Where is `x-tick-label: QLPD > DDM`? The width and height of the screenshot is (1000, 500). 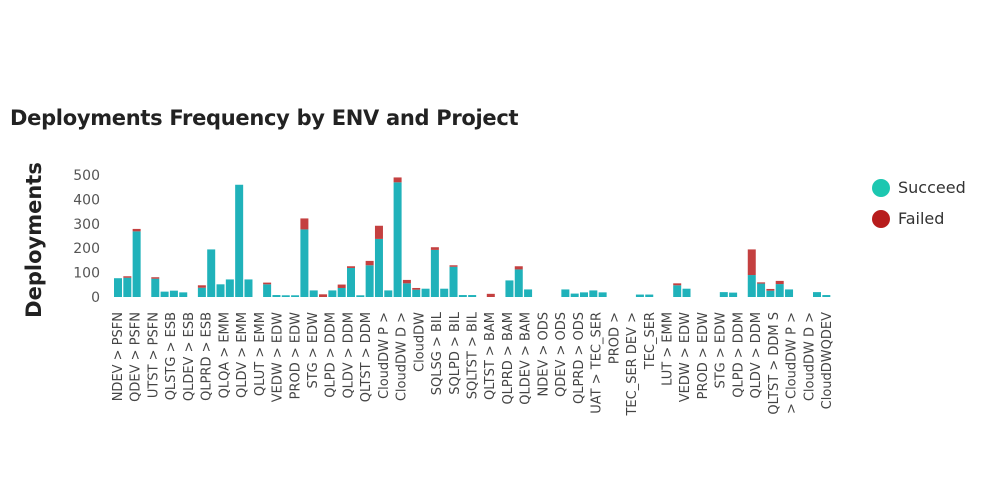
x-tick-label: QLPD > DDM is located at coordinates (738, 355).